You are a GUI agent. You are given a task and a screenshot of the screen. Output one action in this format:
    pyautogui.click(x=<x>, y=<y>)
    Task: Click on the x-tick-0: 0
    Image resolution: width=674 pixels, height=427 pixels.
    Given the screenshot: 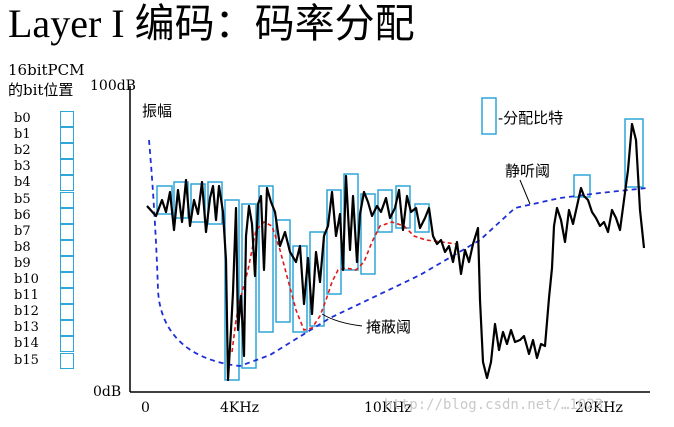 What is the action you would take?
    pyautogui.click(x=145, y=408)
    